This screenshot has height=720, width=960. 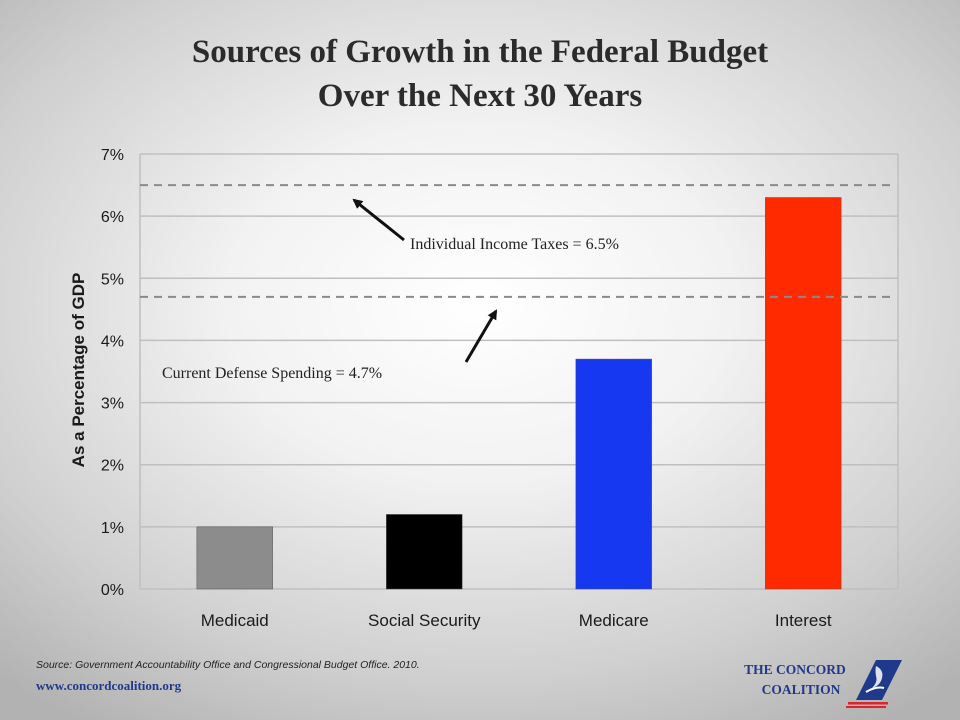 I want to click on website-link: www.concordcoalition.org, so click(x=109, y=685).